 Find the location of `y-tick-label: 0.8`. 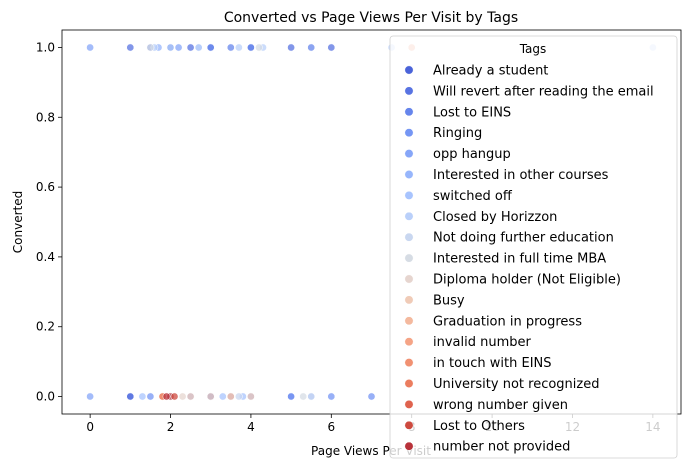

y-tick-label: 0.8 is located at coordinates (45, 117).